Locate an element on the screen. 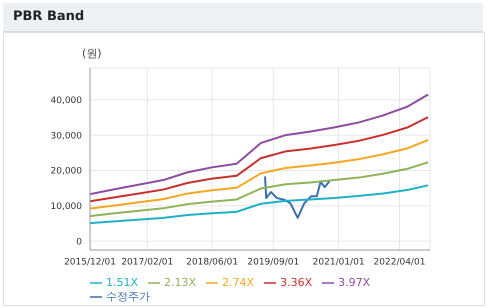 This screenshot has height=308, width=488. y-axis-title: (원) is located at coordinates (92, 53).